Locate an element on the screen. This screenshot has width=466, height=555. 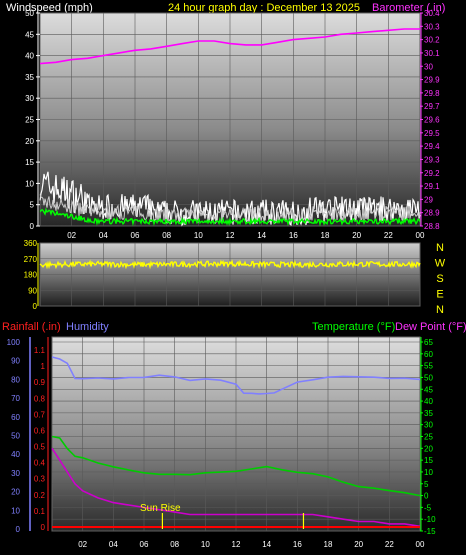
temperature-x-tick-label: 12 is located at coordinates (236, 544).